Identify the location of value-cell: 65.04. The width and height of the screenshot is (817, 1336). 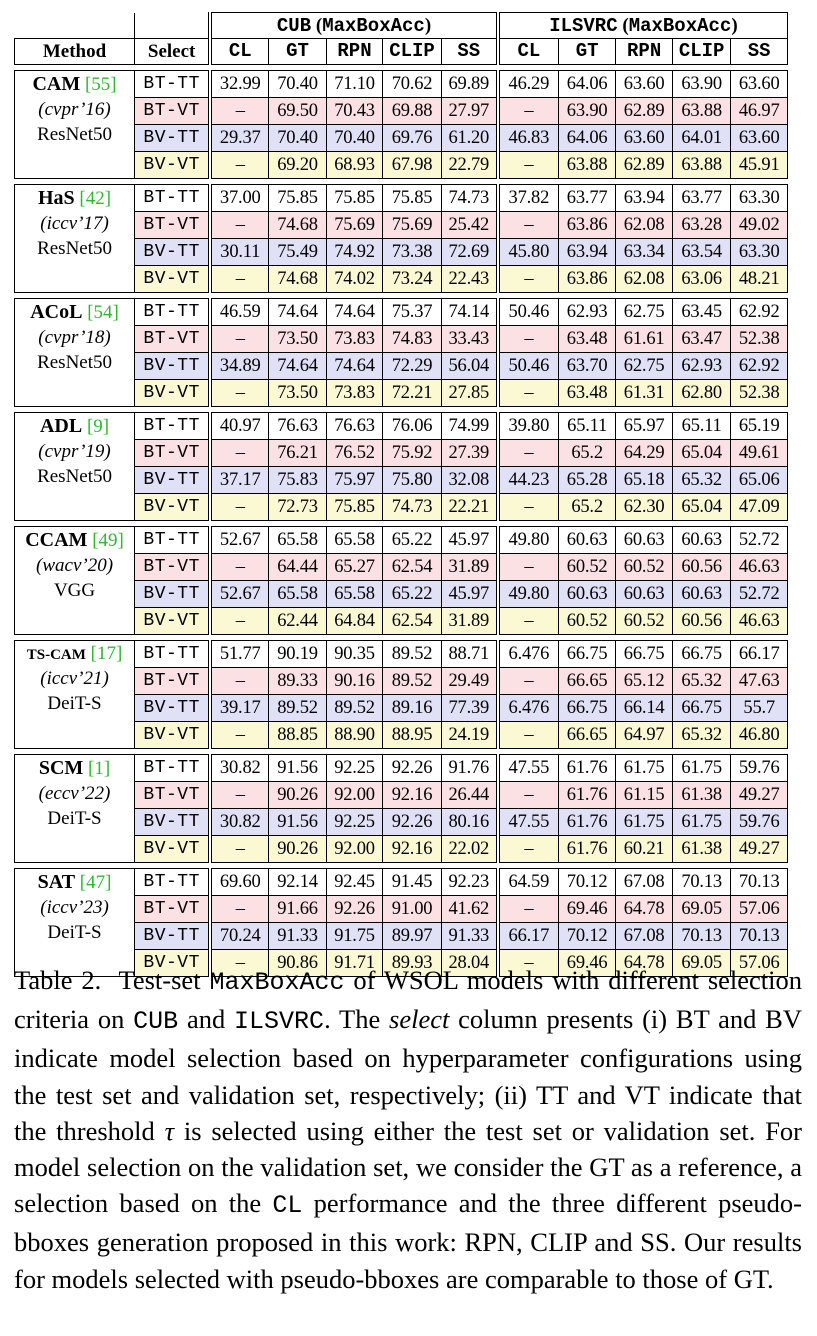
(701, 507).